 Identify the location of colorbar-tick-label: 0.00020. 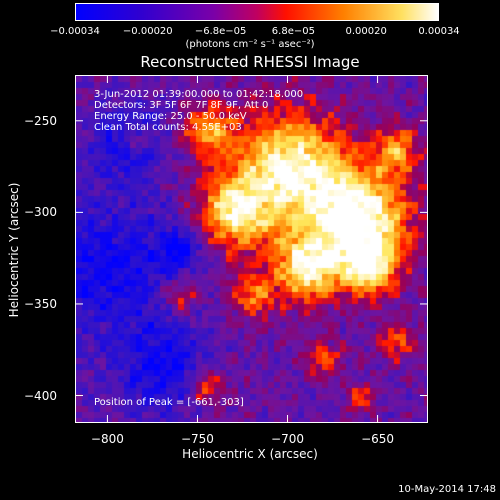
(366, 31).